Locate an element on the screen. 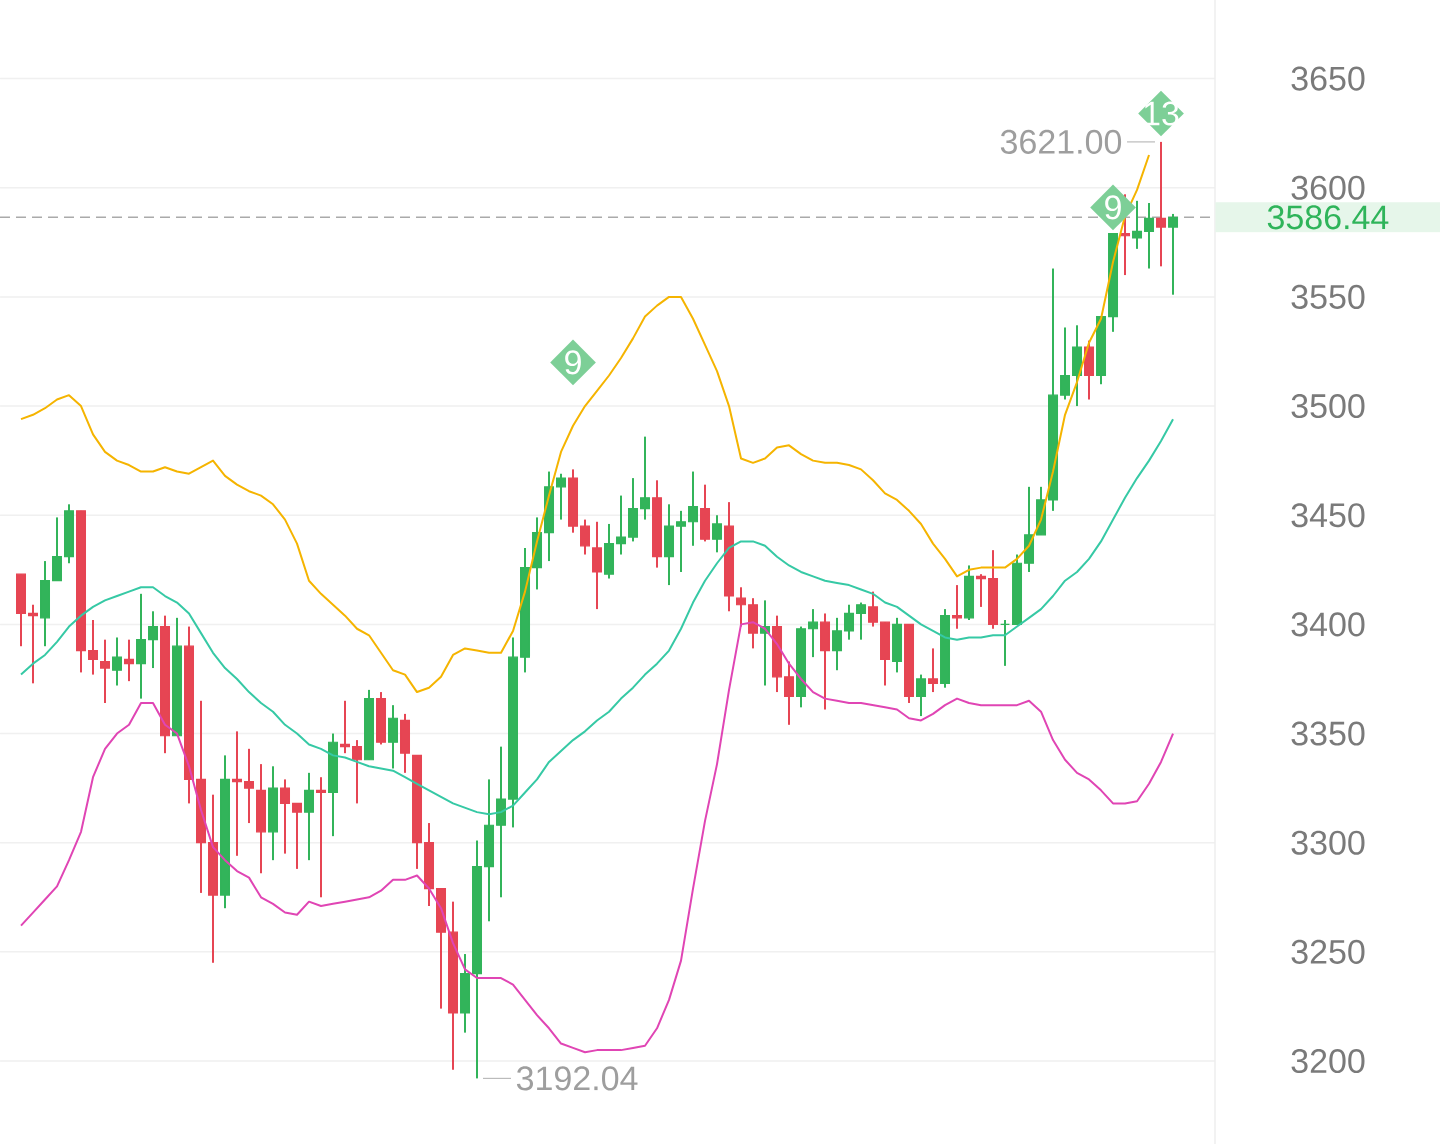 This screenshot has height=1144, width=1440. annotation: 3621.00 is located at coordinates (1061, 141).